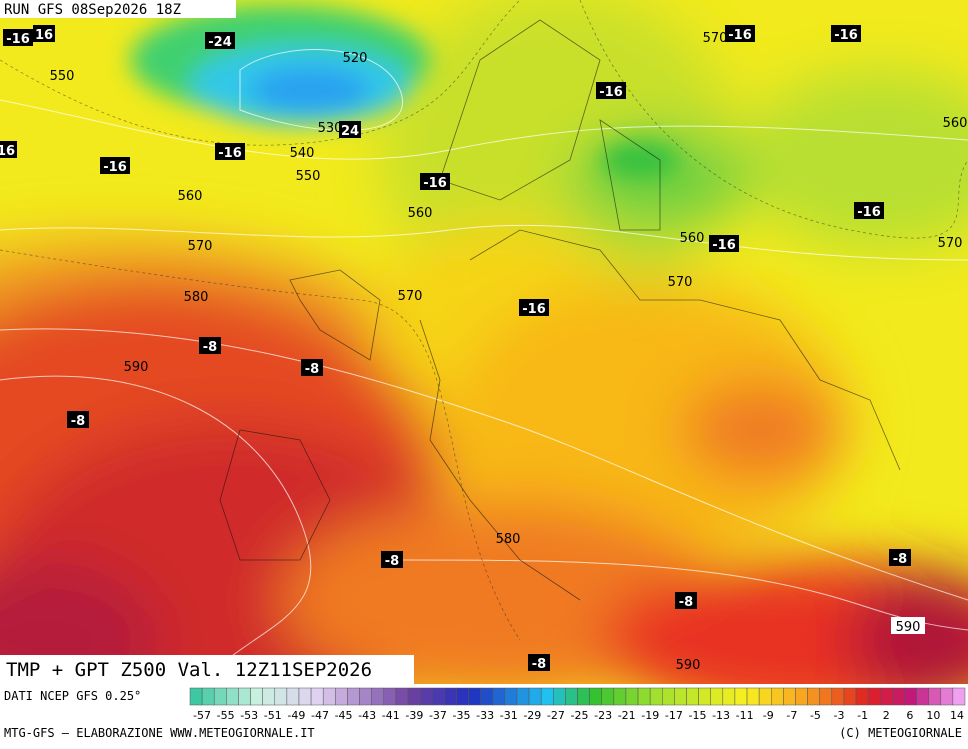 The width and height of the screenshot is (968, 749). I want to click on legend-label: -55, so click(226, 715).